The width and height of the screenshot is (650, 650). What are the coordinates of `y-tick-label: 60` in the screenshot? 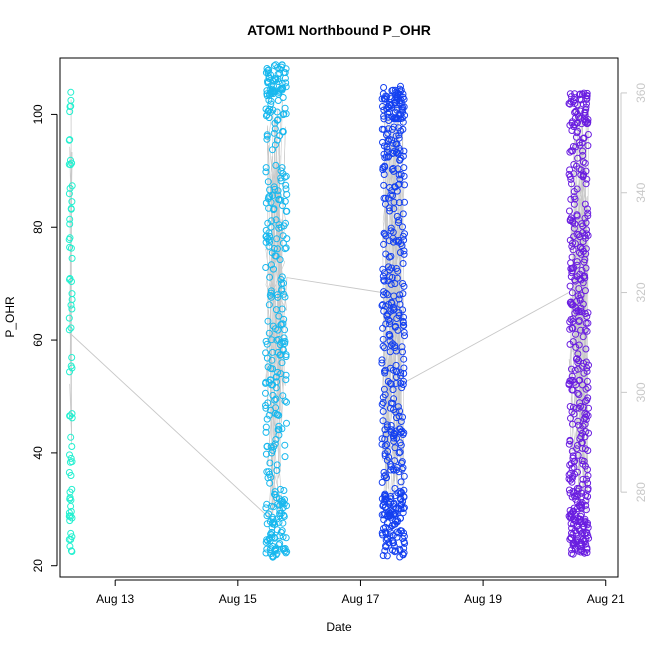 It's located at (38, 340).